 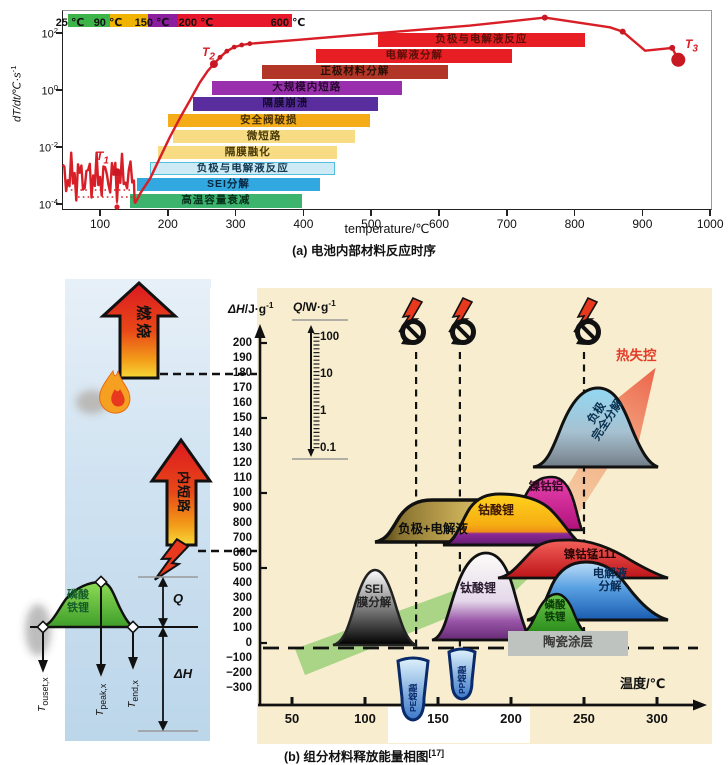 What do you see at coordinates (610, 581) in the screenshot?
I see `electrolyte-decomposition-label: 电解液 分解` at bounding box center [610, 581].